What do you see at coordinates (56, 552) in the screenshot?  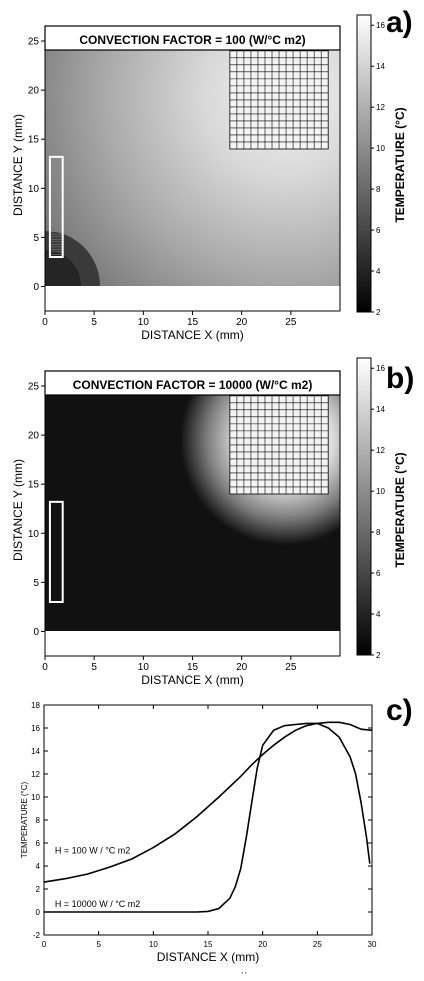 I see `sensor-strip-b` at bounding box center [56, 552].